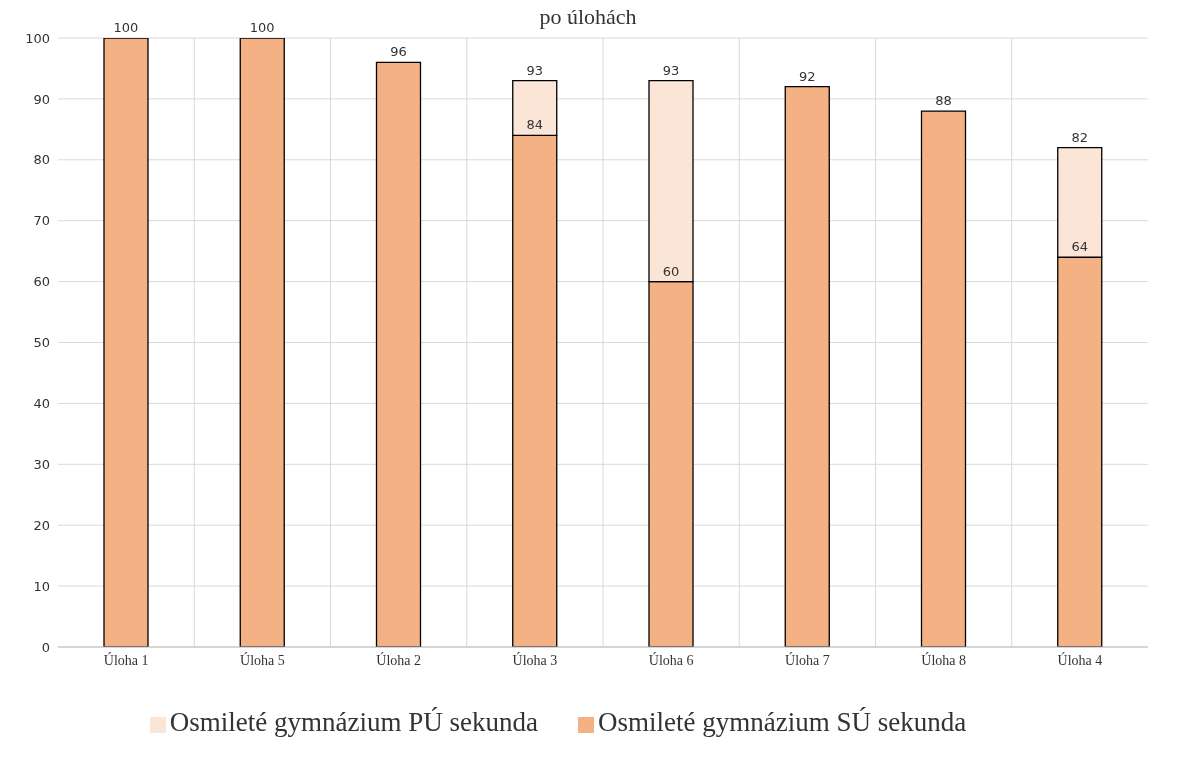 This screenshot has height=762, width=1179. I want to click on legend-label: Osmileté gymnázium PÚ sekunda, so click(353, 722).